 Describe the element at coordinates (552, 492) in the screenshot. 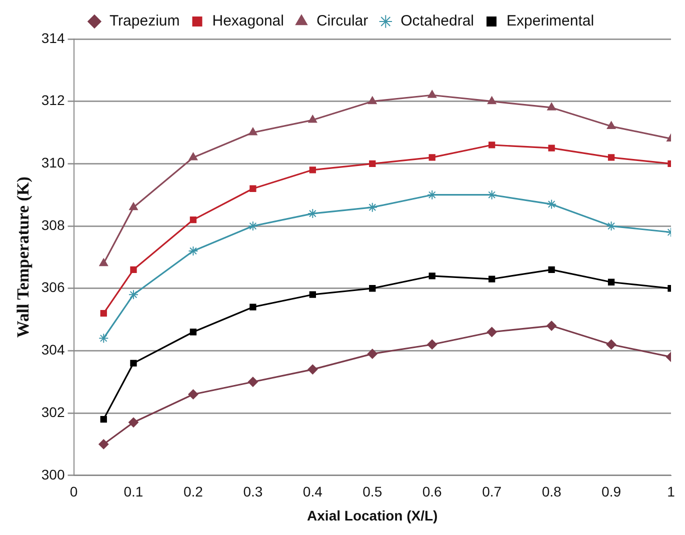

I see `x-tick-label: 0.8` at that location.